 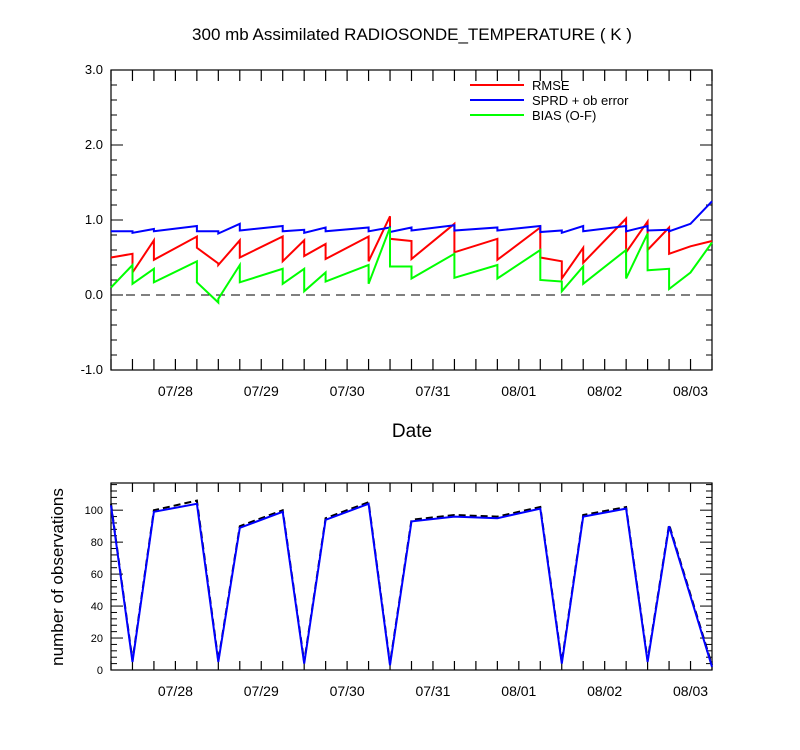 I want to click on y-tick-label: 1.0, so click(x=94, y=219).